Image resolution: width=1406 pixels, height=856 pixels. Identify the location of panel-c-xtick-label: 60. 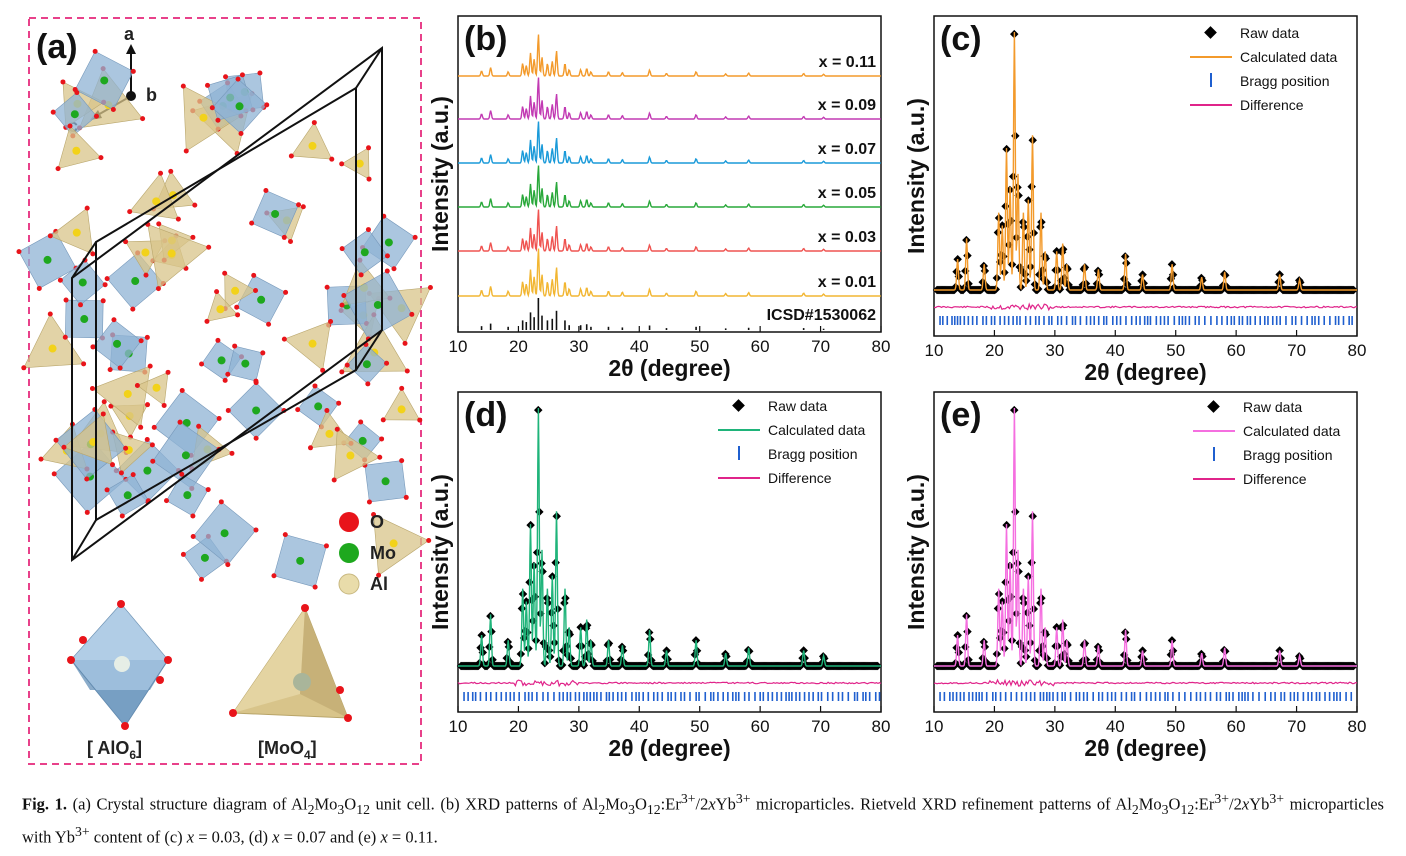
(1236, 350).